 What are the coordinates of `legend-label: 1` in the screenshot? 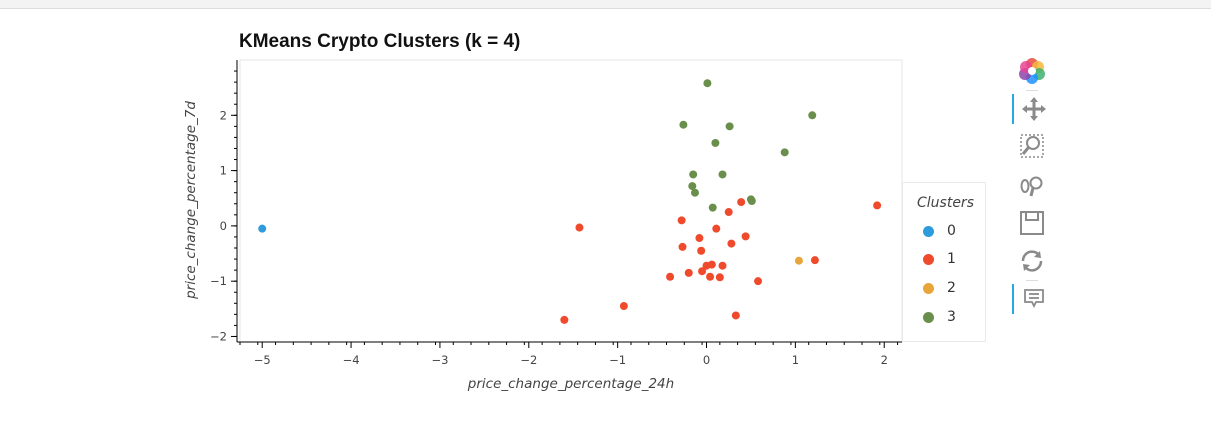 It's located at (951, 259).